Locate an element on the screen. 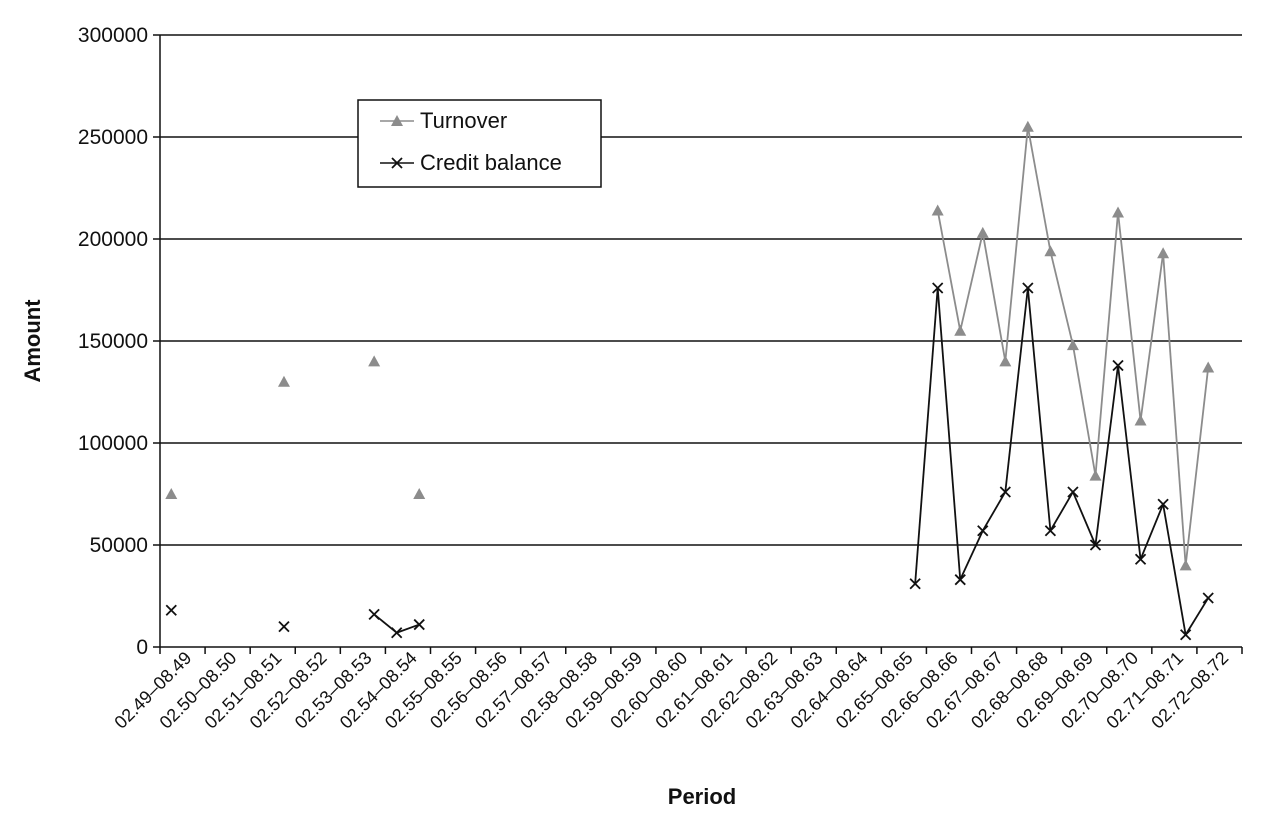 The height and width of the screenshot is (833, 1268). y-tick-label: 150000 is located at coordinates (113, 341).